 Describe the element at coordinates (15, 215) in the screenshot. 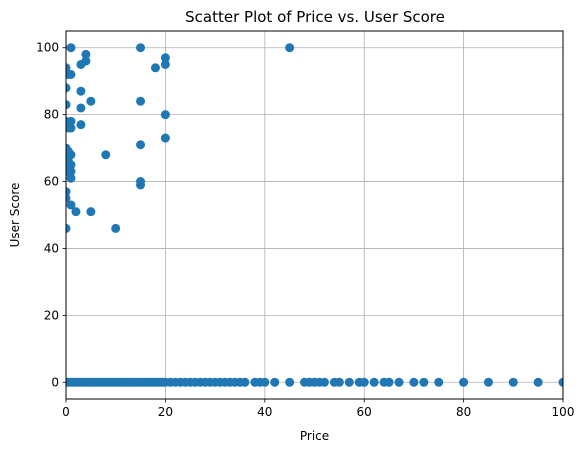

I see `y-axis-label: User Score` at that location.